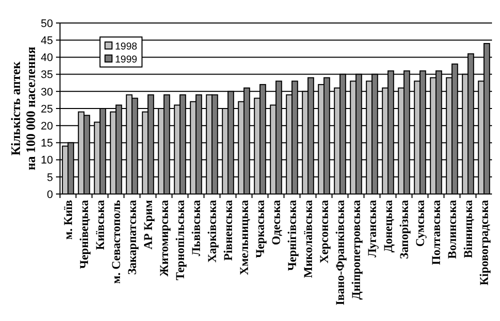  Describe the element at coordinates (23, 108) in the screenshot. I see `y-axis-title: Кількість аптек на 100 000 населення` at that location.